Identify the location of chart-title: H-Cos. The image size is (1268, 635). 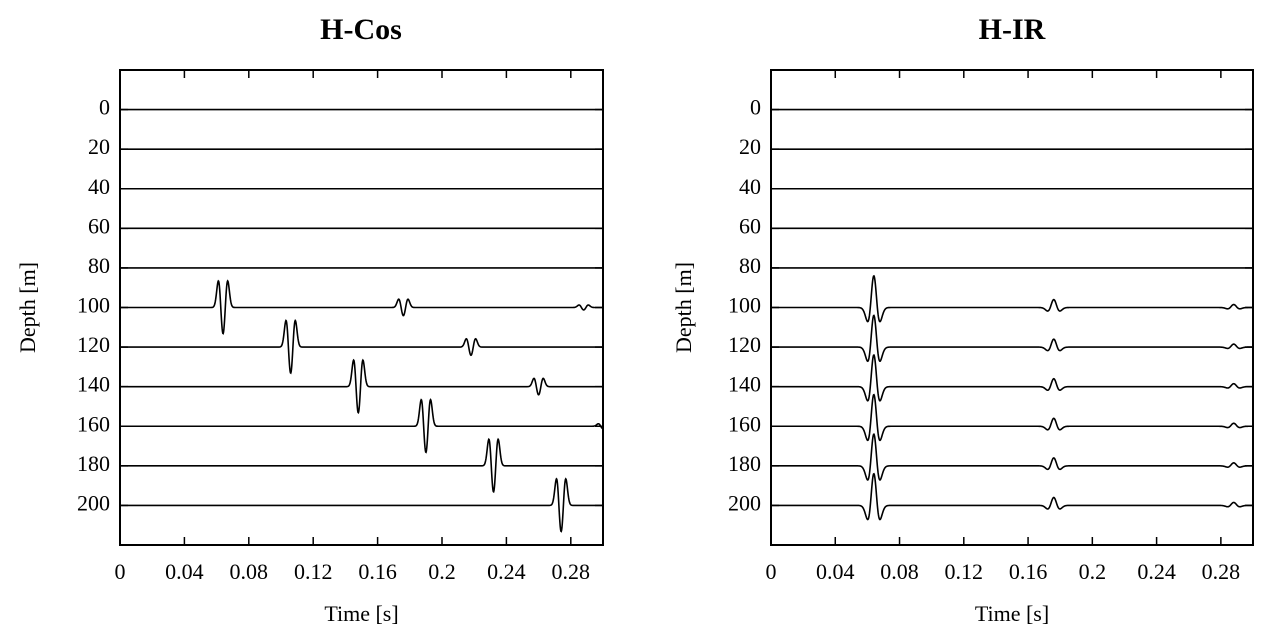
(361, 29).